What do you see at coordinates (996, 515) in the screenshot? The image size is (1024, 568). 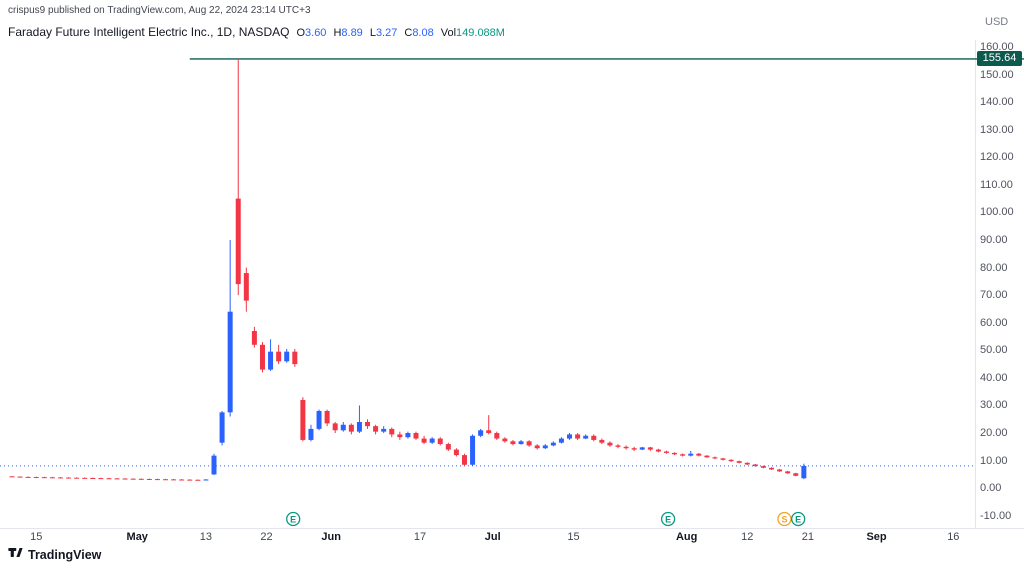 I see `price-tick: -10.00` at bounding box center [996, 515].